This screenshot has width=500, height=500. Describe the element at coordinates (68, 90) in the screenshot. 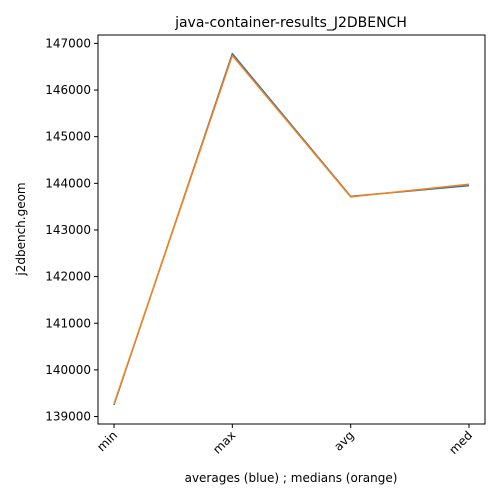

I see `y-tick-label: 146000` at that location.